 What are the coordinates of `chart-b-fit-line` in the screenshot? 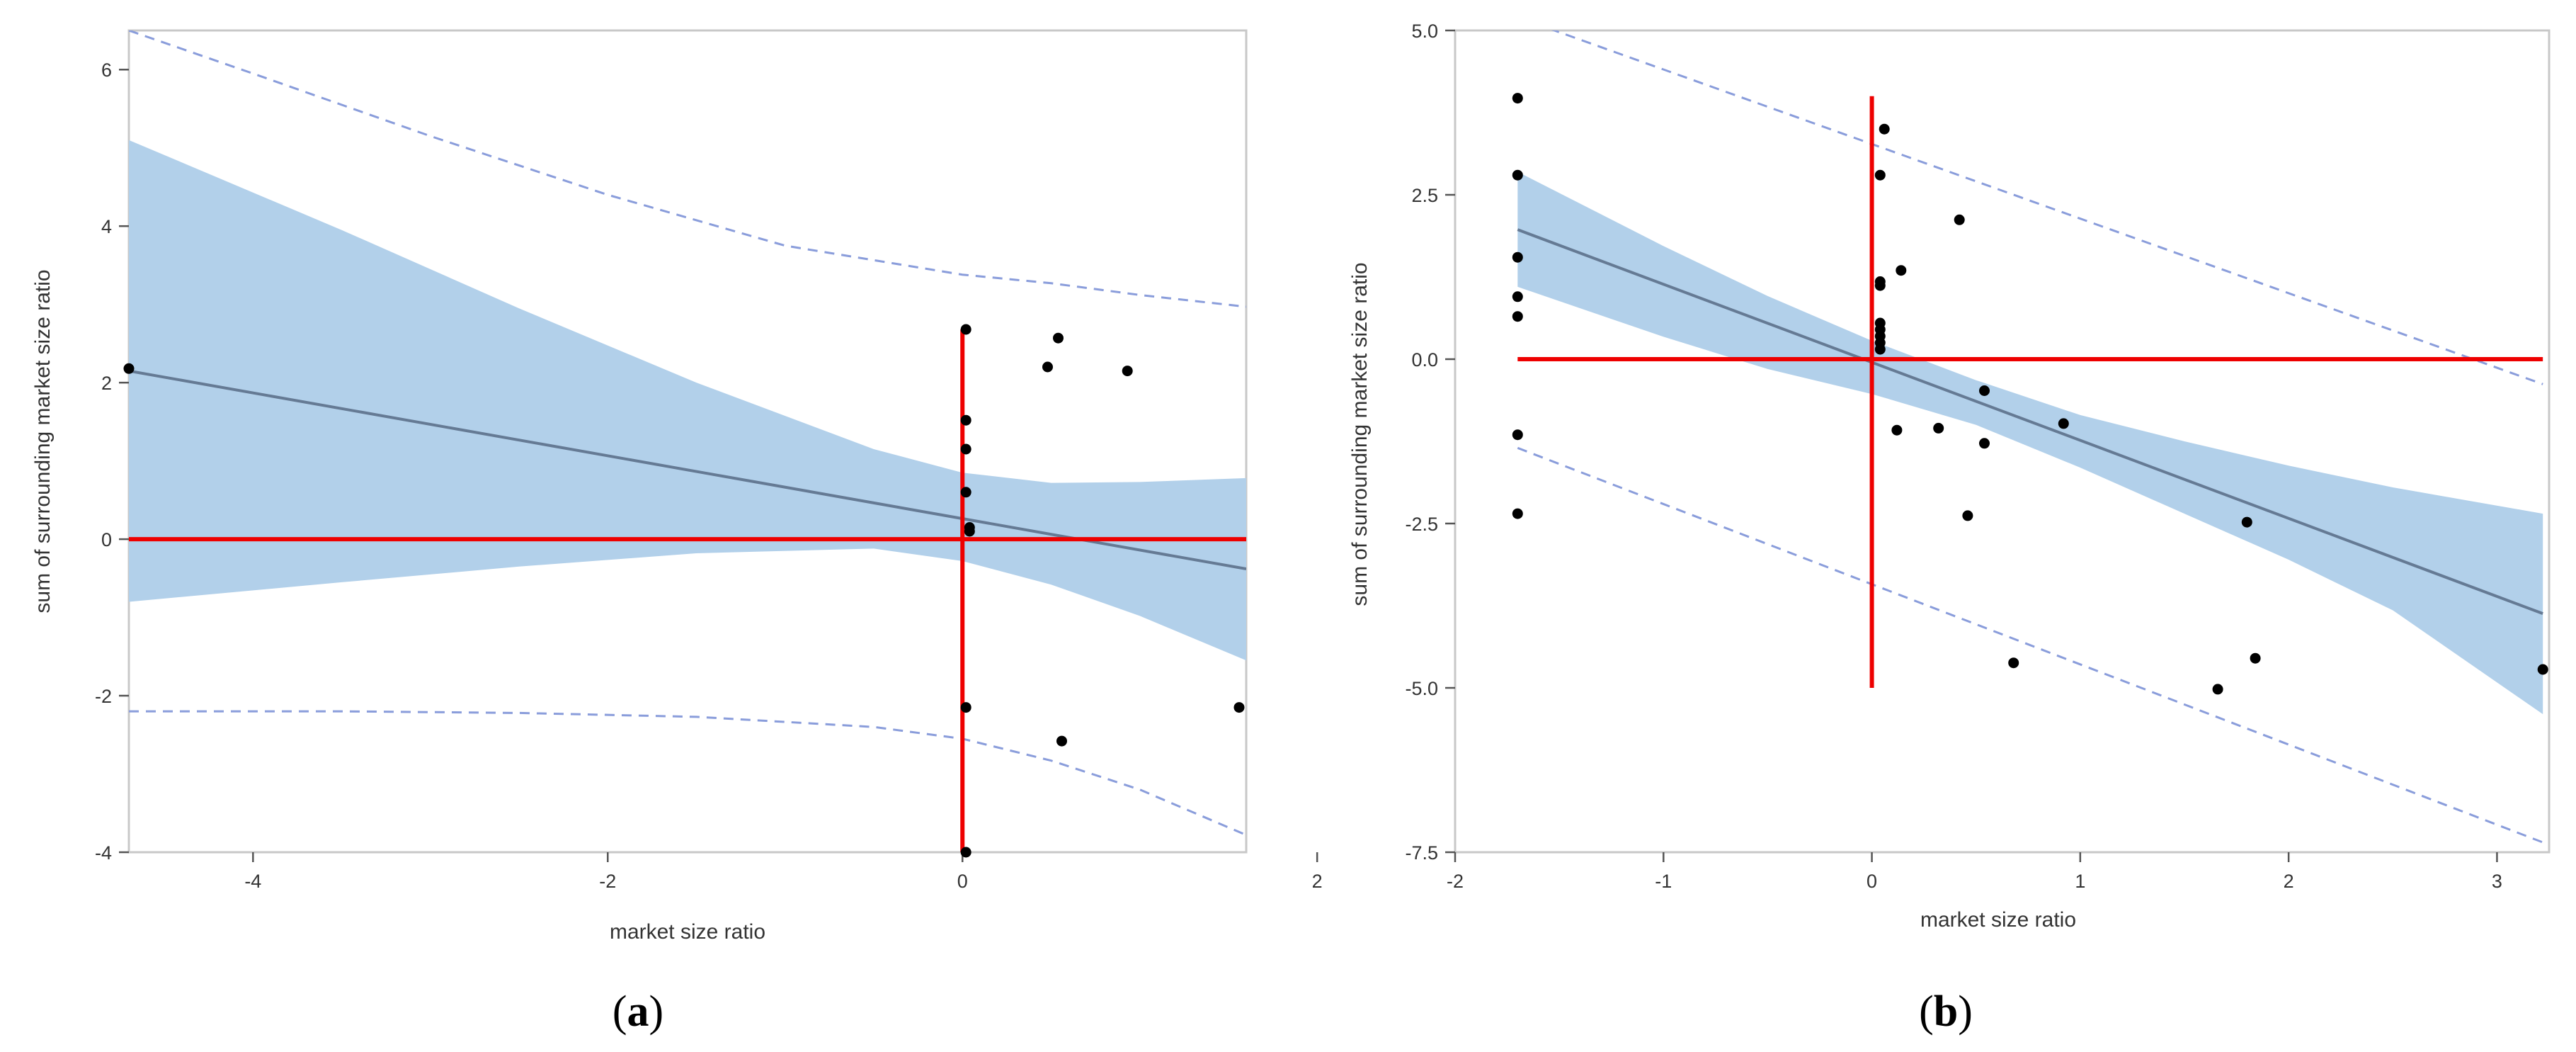 It's located at (2030, 422).